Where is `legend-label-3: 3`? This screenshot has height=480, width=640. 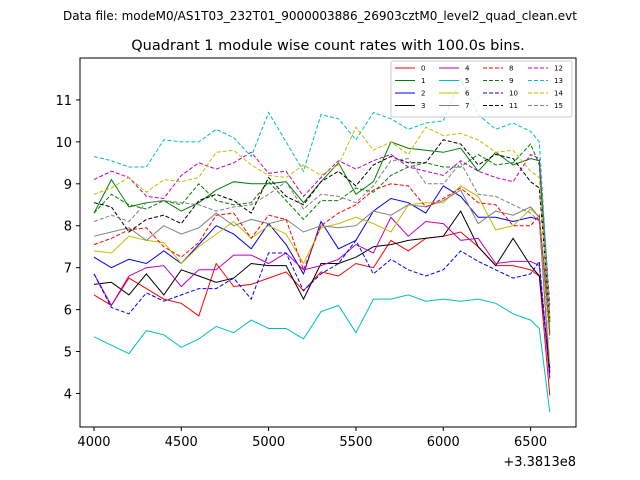
legend-label-3: 3 is located at coordinates (423, 106).